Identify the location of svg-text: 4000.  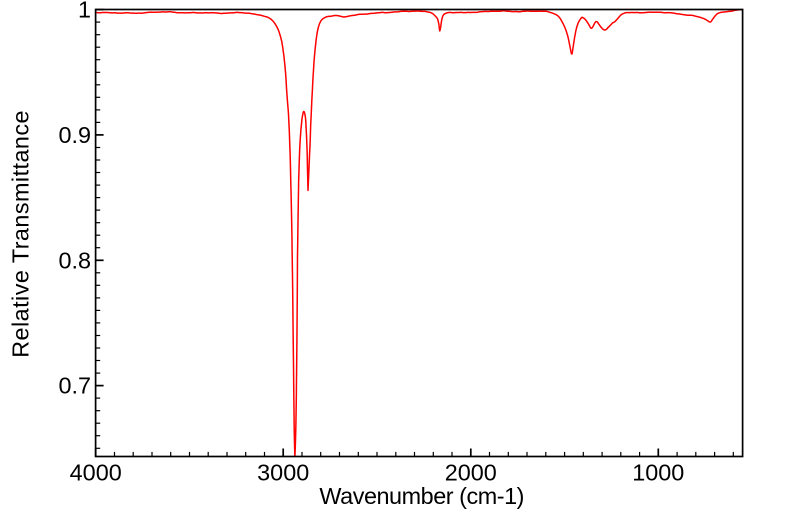
(96, 473).